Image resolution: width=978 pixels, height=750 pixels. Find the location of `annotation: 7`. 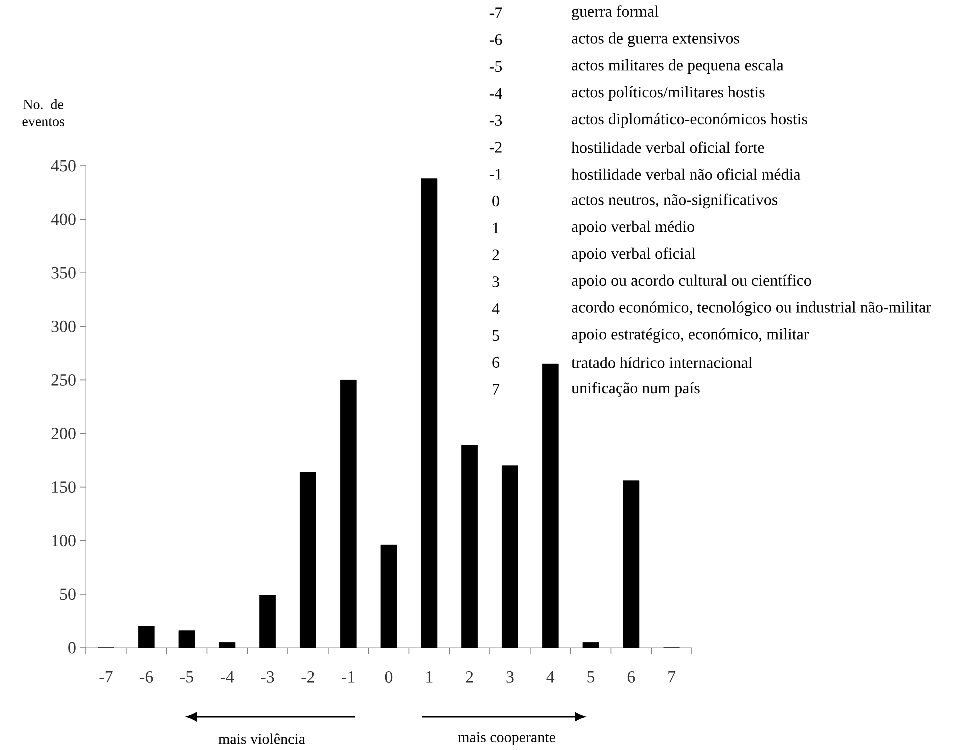

annotation: 7 is located at coordinates (496, 389).